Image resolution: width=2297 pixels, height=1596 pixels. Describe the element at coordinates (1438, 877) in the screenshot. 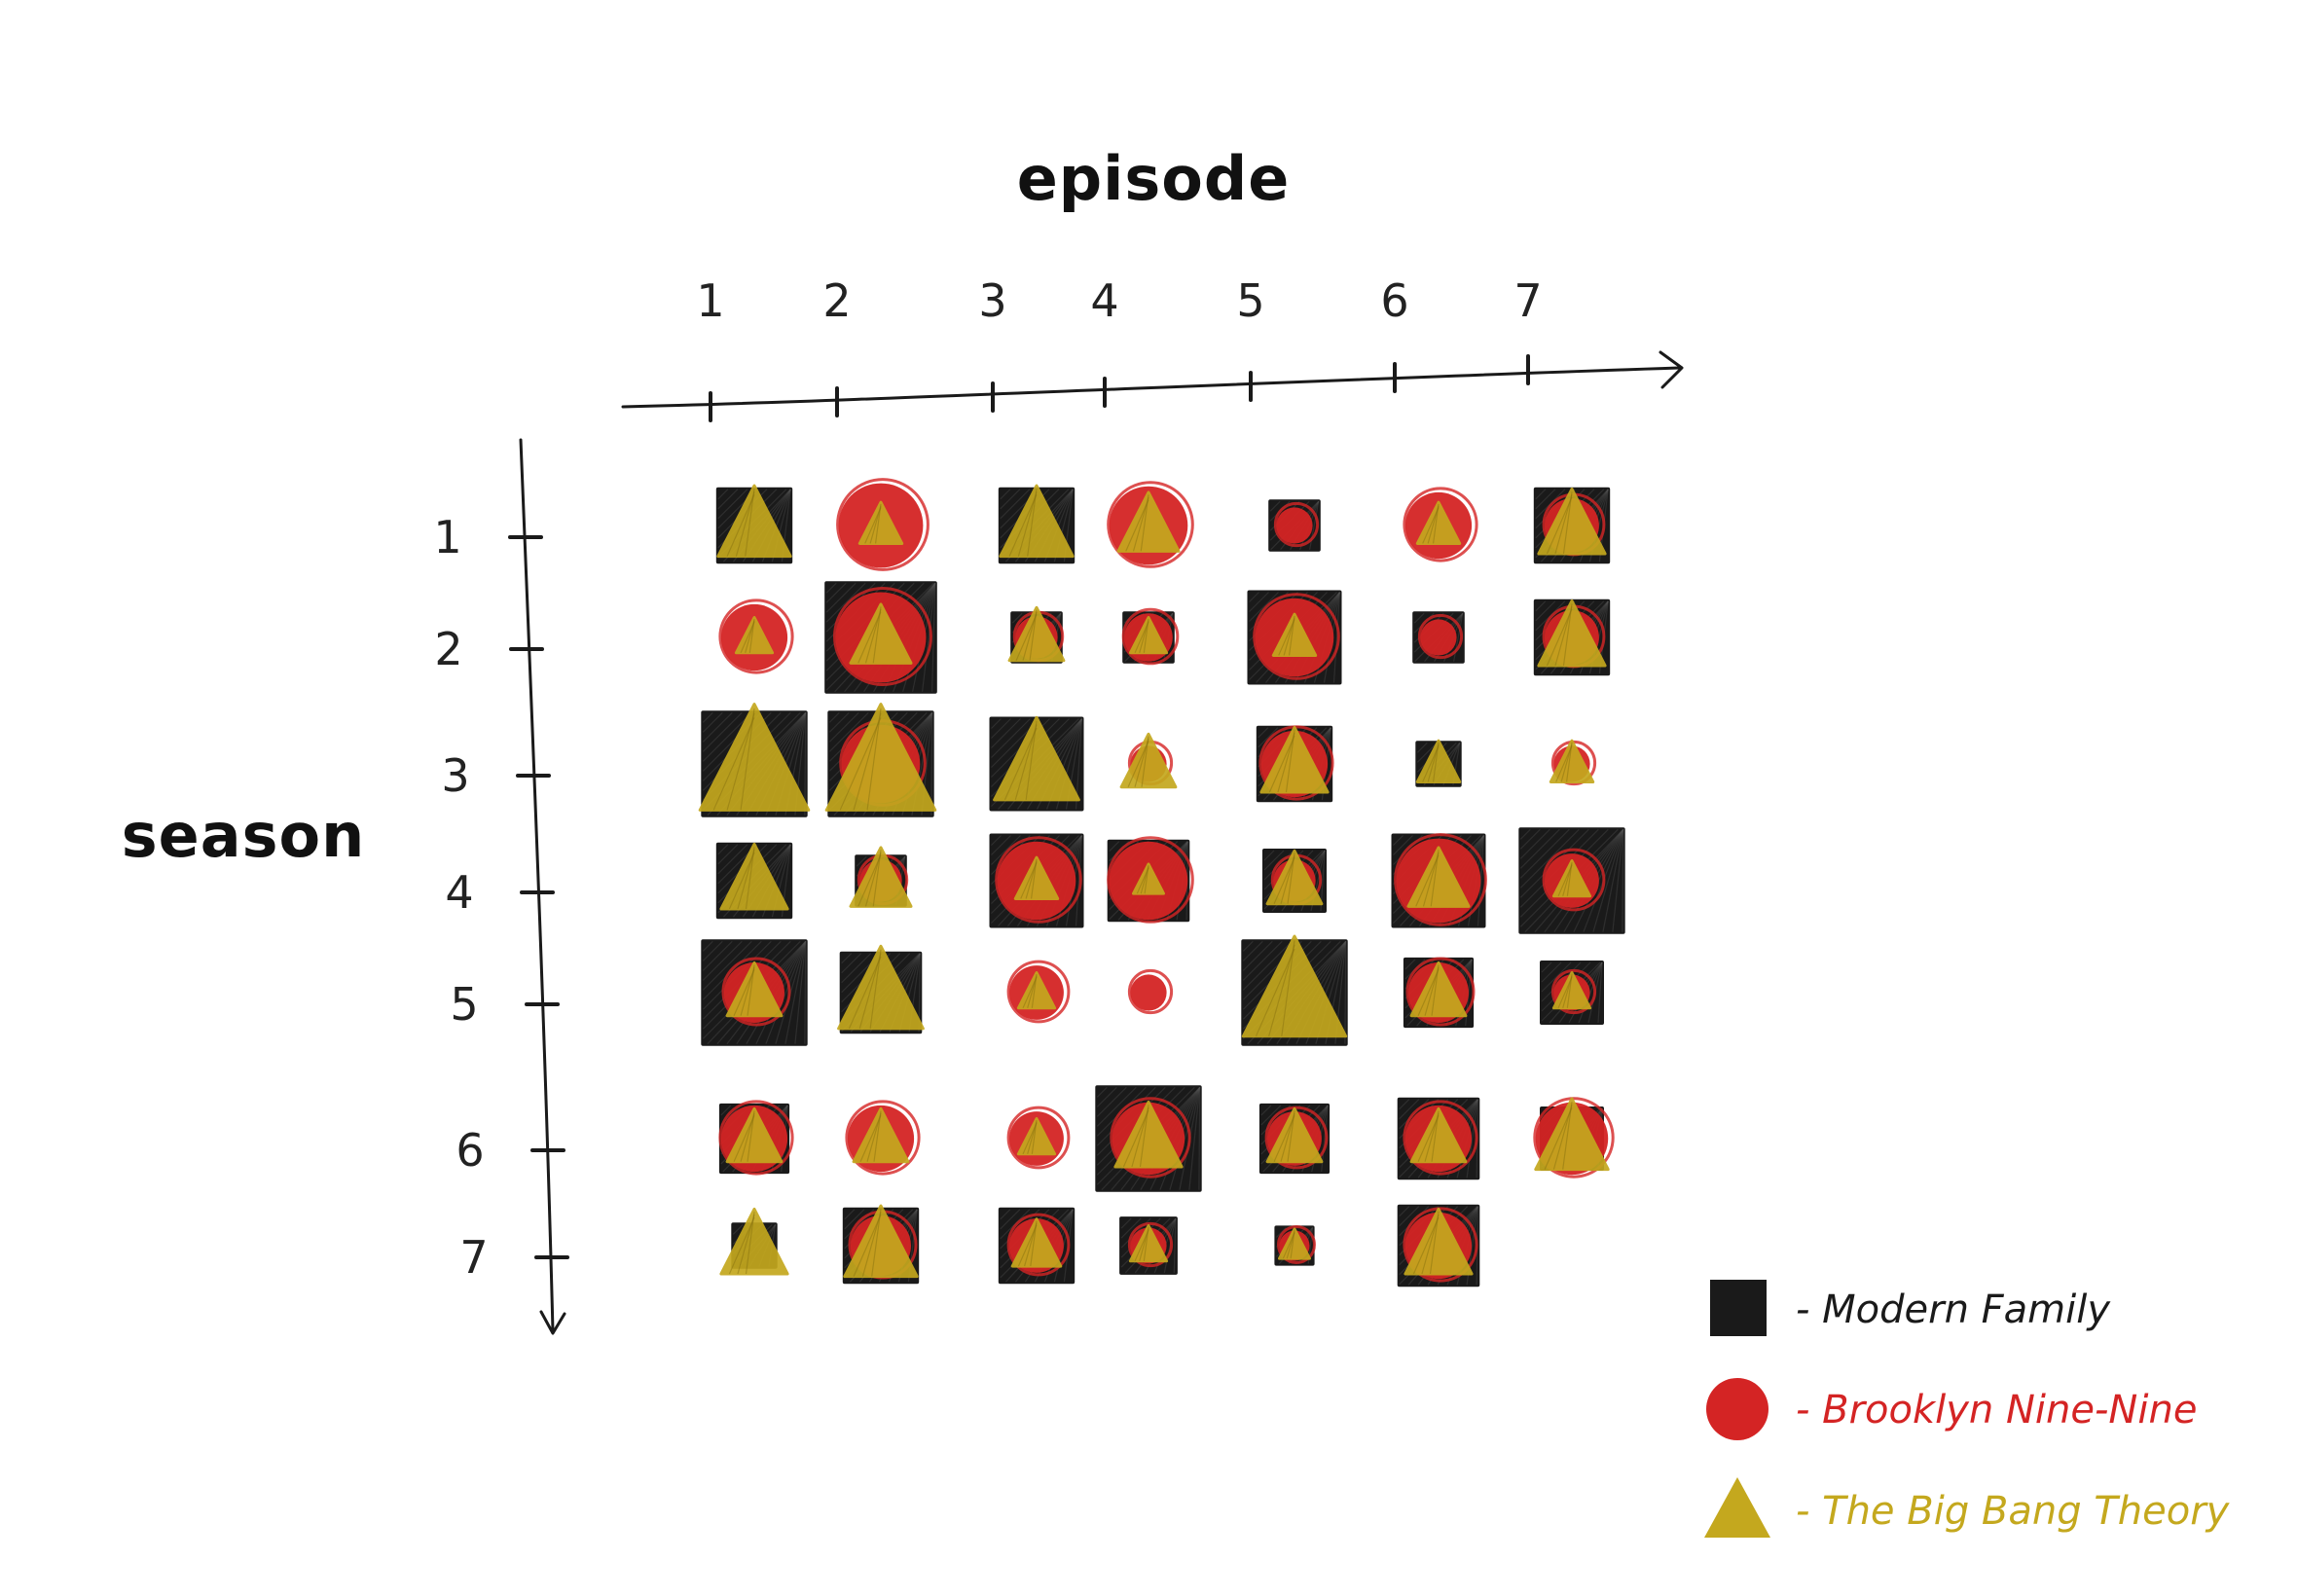

I see `mark-triangle-s4-e6` at that location.